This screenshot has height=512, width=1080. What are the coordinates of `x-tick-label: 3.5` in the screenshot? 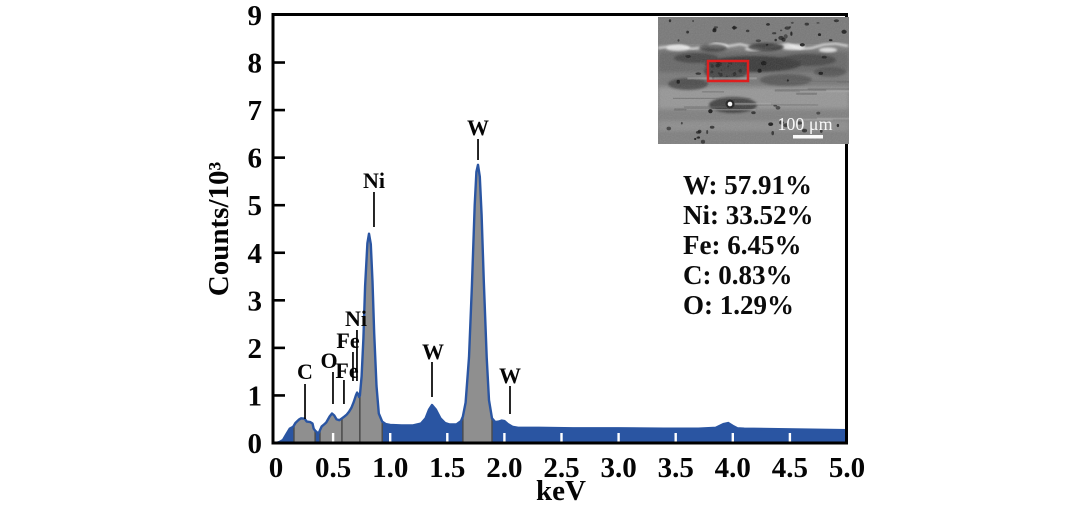 It's located at (676, 468).